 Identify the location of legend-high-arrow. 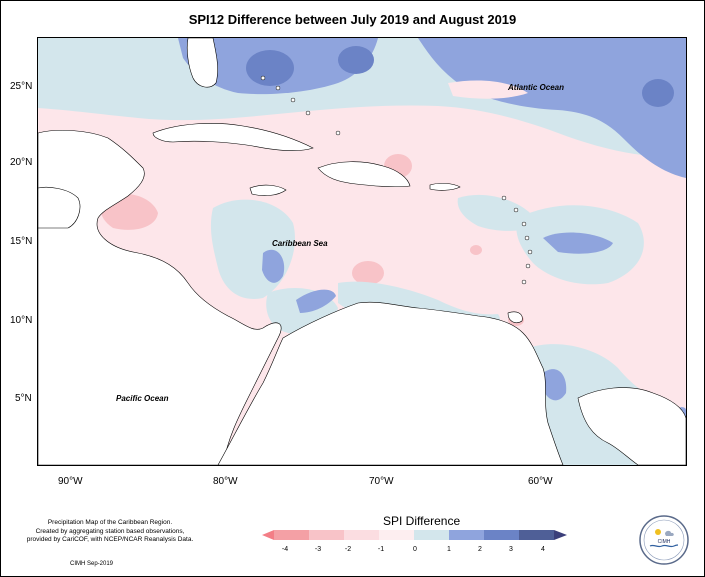
(560, 535).